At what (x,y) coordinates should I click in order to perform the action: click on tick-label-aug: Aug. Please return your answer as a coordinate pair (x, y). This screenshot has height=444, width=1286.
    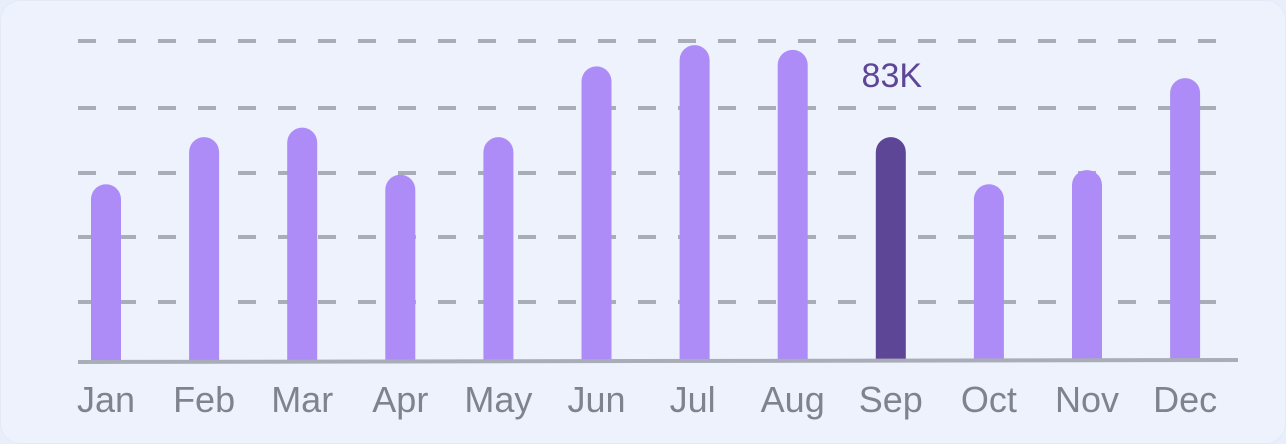
    Looking at the image, I should click on (793, 399).